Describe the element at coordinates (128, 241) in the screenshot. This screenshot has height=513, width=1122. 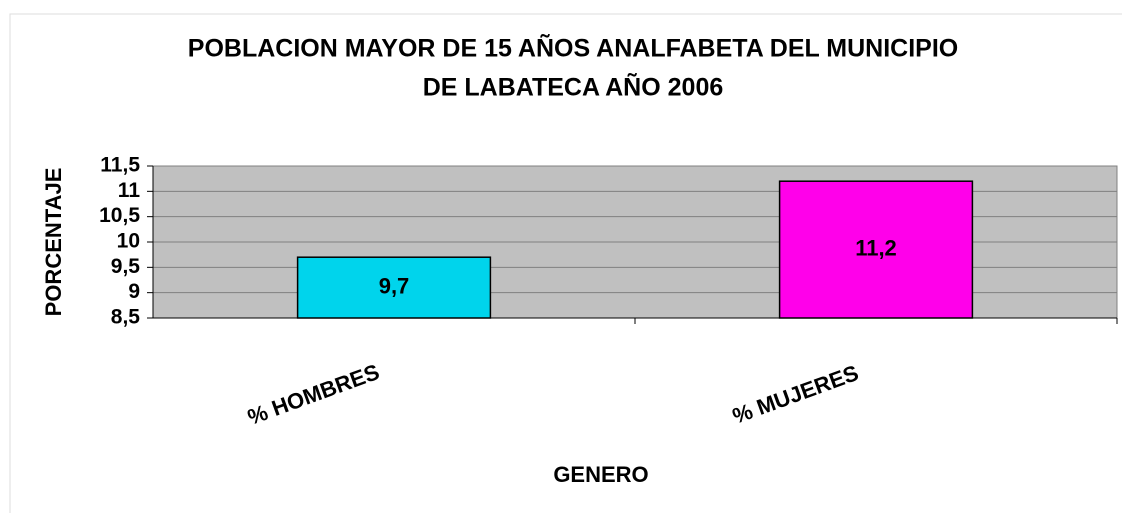
I see `y-tick-label: 10` at that location.